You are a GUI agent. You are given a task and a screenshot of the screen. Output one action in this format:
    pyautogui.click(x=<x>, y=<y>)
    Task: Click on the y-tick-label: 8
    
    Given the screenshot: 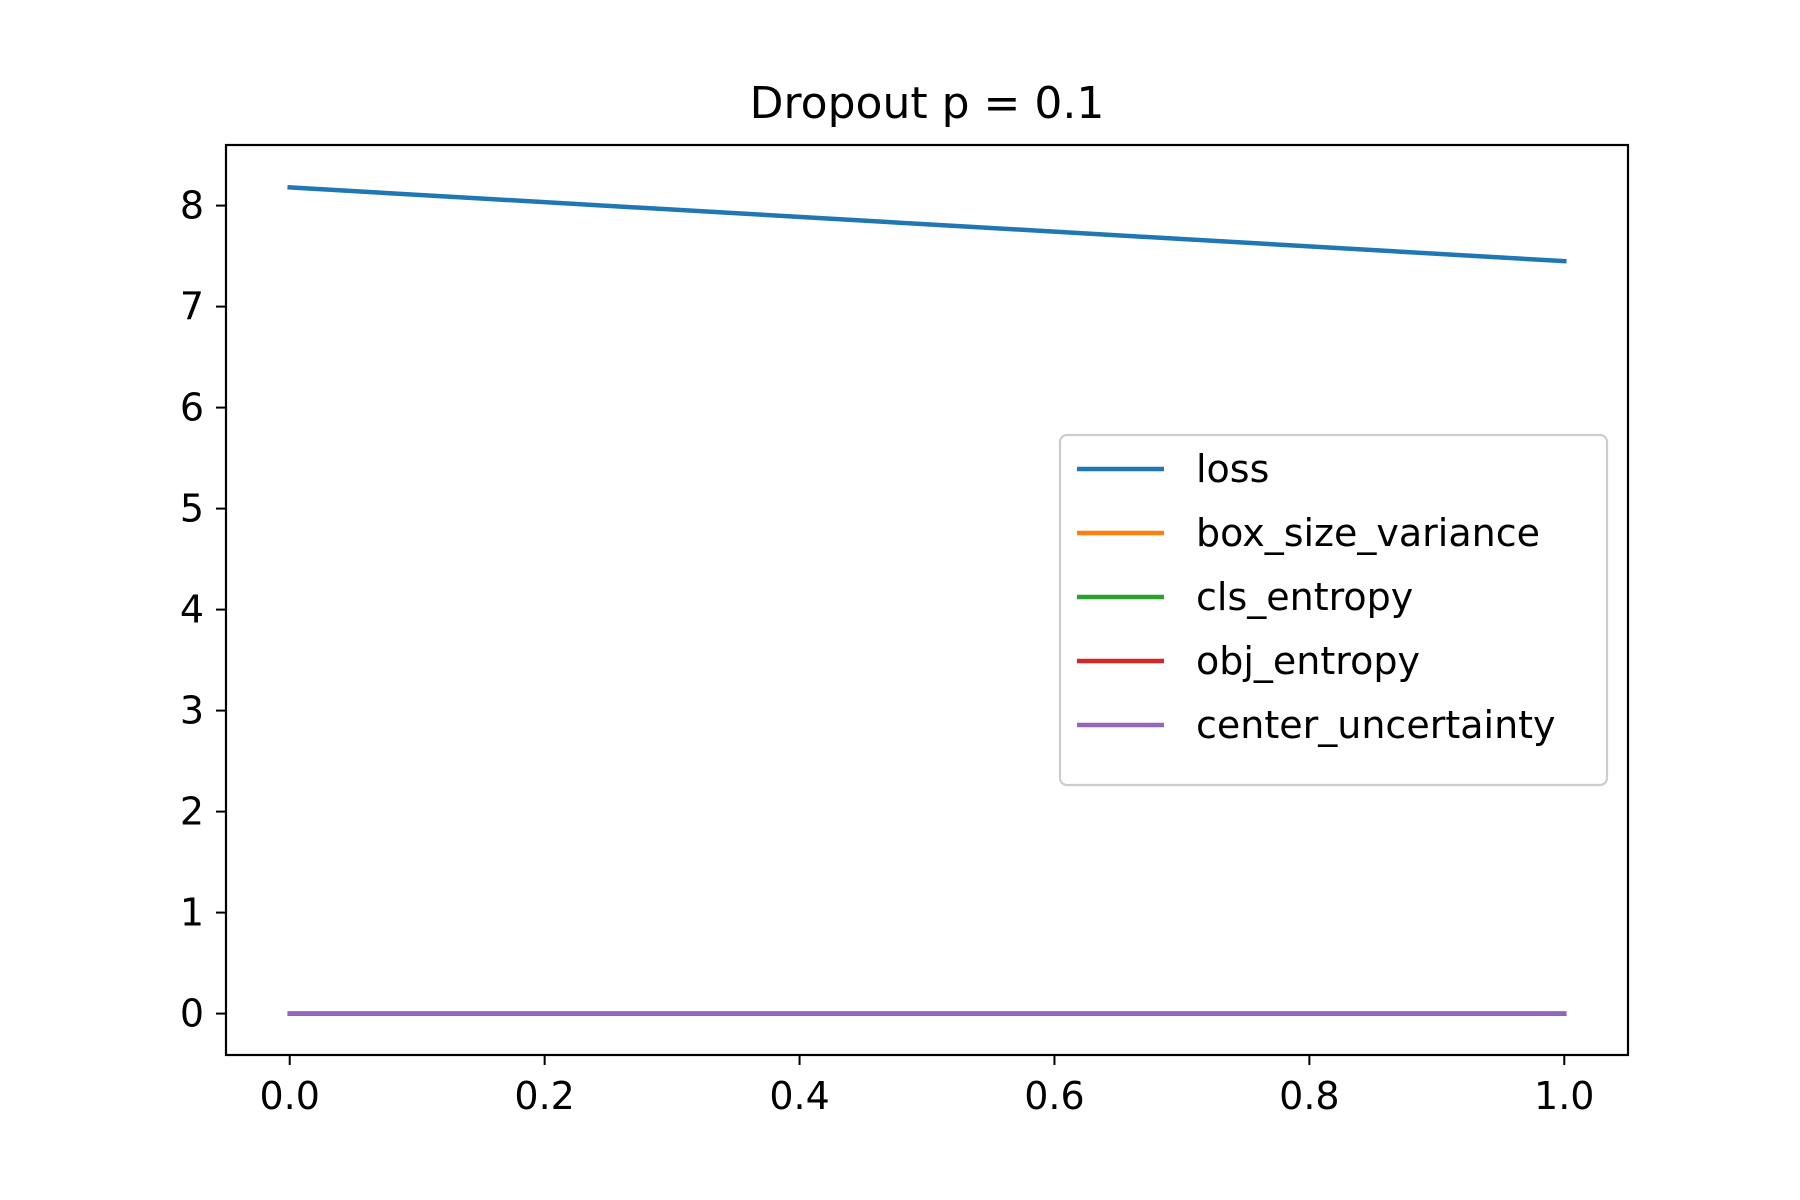 What is the action you would take?
    pyautogui.click(x=192, y=206)
    